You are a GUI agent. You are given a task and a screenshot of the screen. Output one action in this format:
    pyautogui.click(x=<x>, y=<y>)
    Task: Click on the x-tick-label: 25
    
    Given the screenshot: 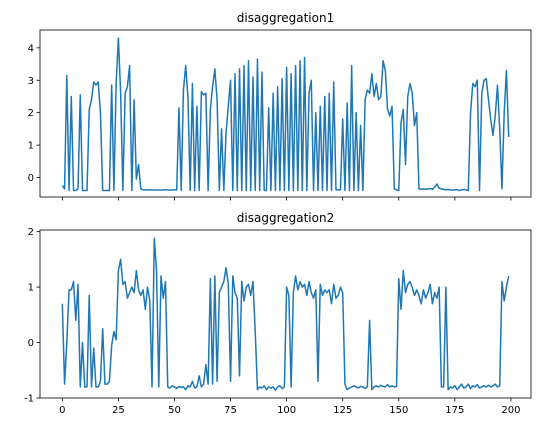 What is the action you would take?
    pyautogui.click(x=118, y=410)
    